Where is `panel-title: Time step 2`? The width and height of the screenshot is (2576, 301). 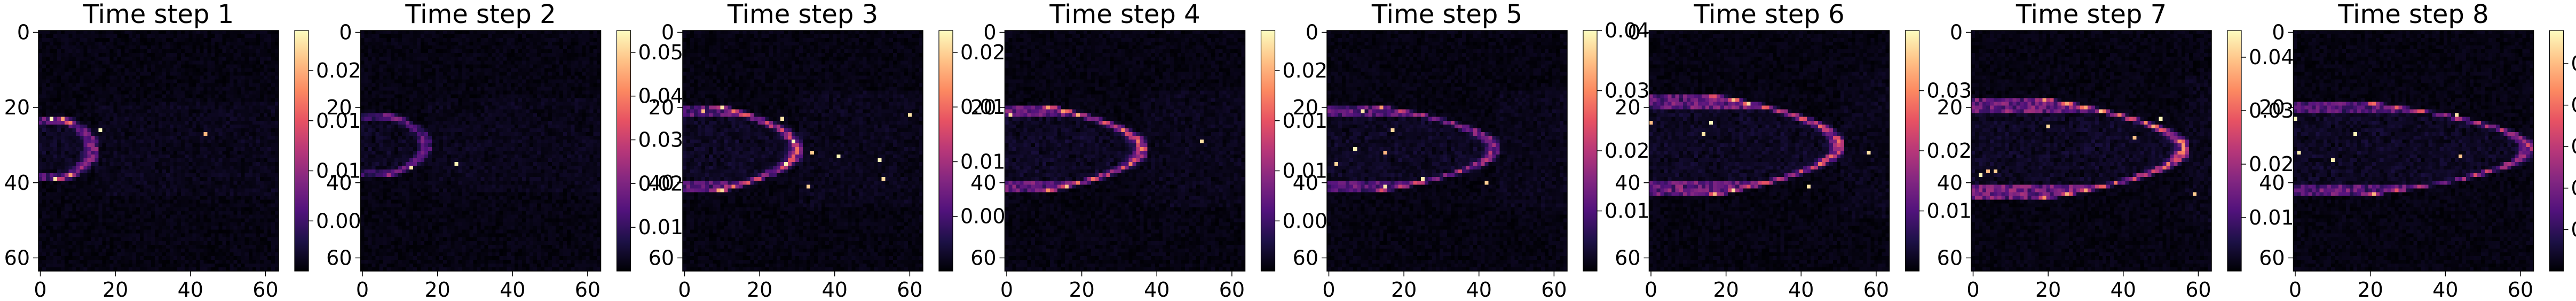 panel-title: Time step 2 is located at coordinates (480, 14).